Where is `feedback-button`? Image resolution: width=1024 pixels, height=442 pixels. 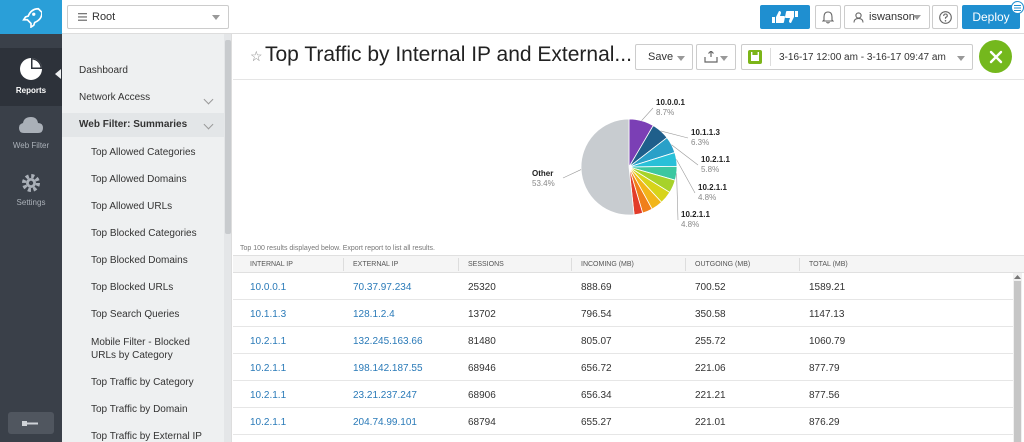
feedback-button is located at coordinates (785, 17).